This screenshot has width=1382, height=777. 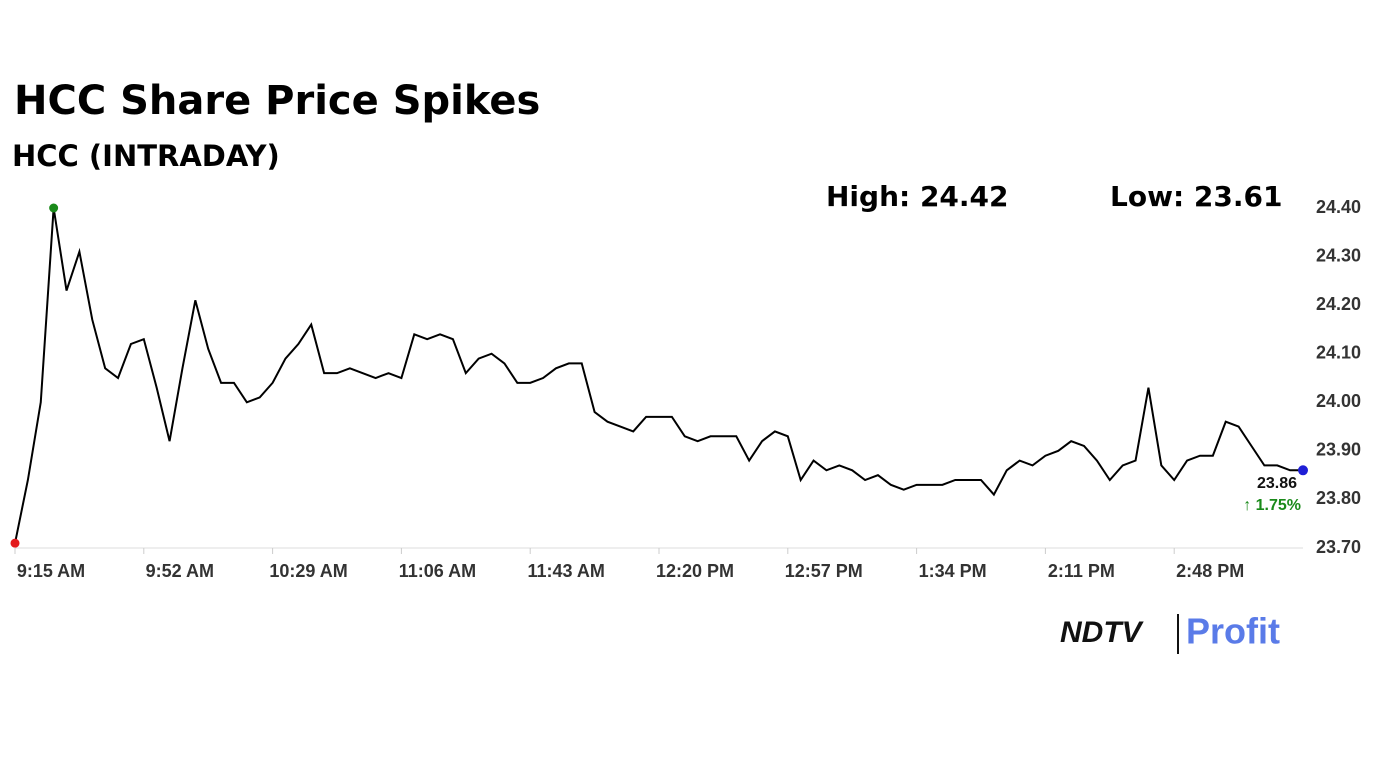 What do you see at coordinates (51, 571) in the screenshot?
I see `x-tick-label: 9:15 AM` at bounding box center [51, 571].